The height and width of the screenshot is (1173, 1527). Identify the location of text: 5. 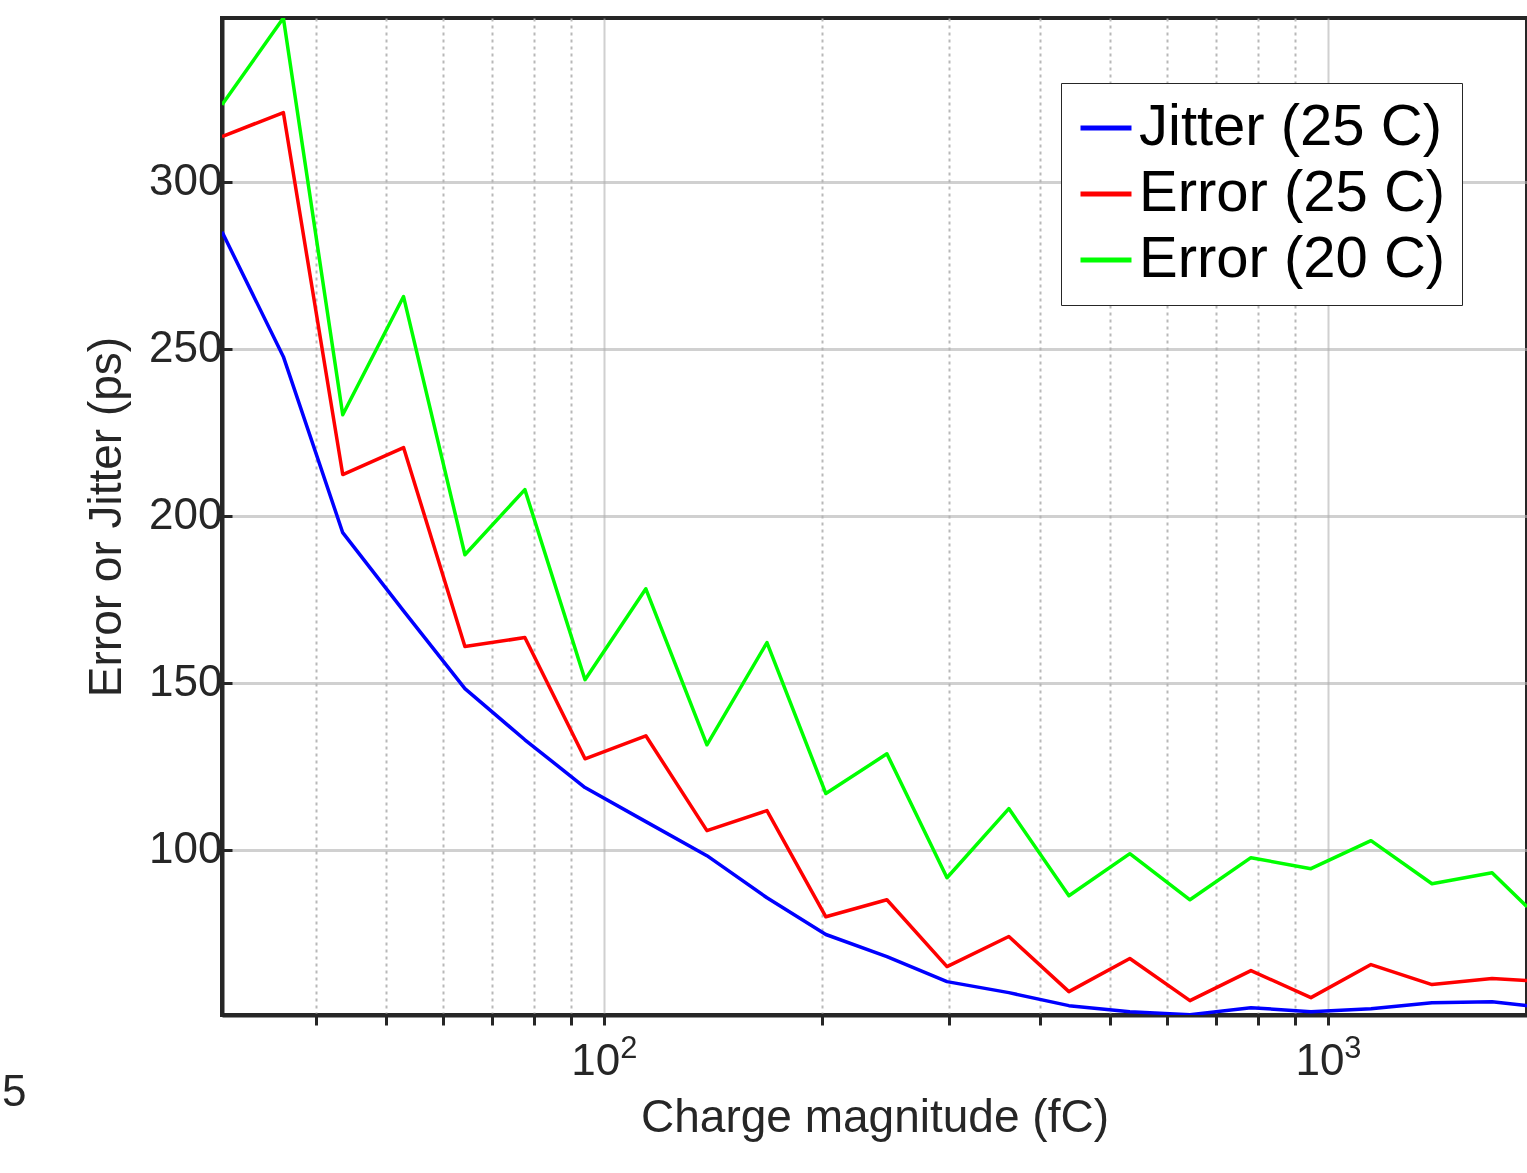
(14, 1090).